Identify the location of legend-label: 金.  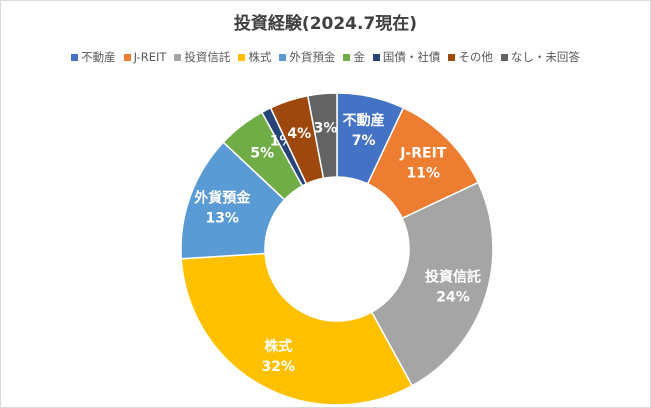
(359, 57).